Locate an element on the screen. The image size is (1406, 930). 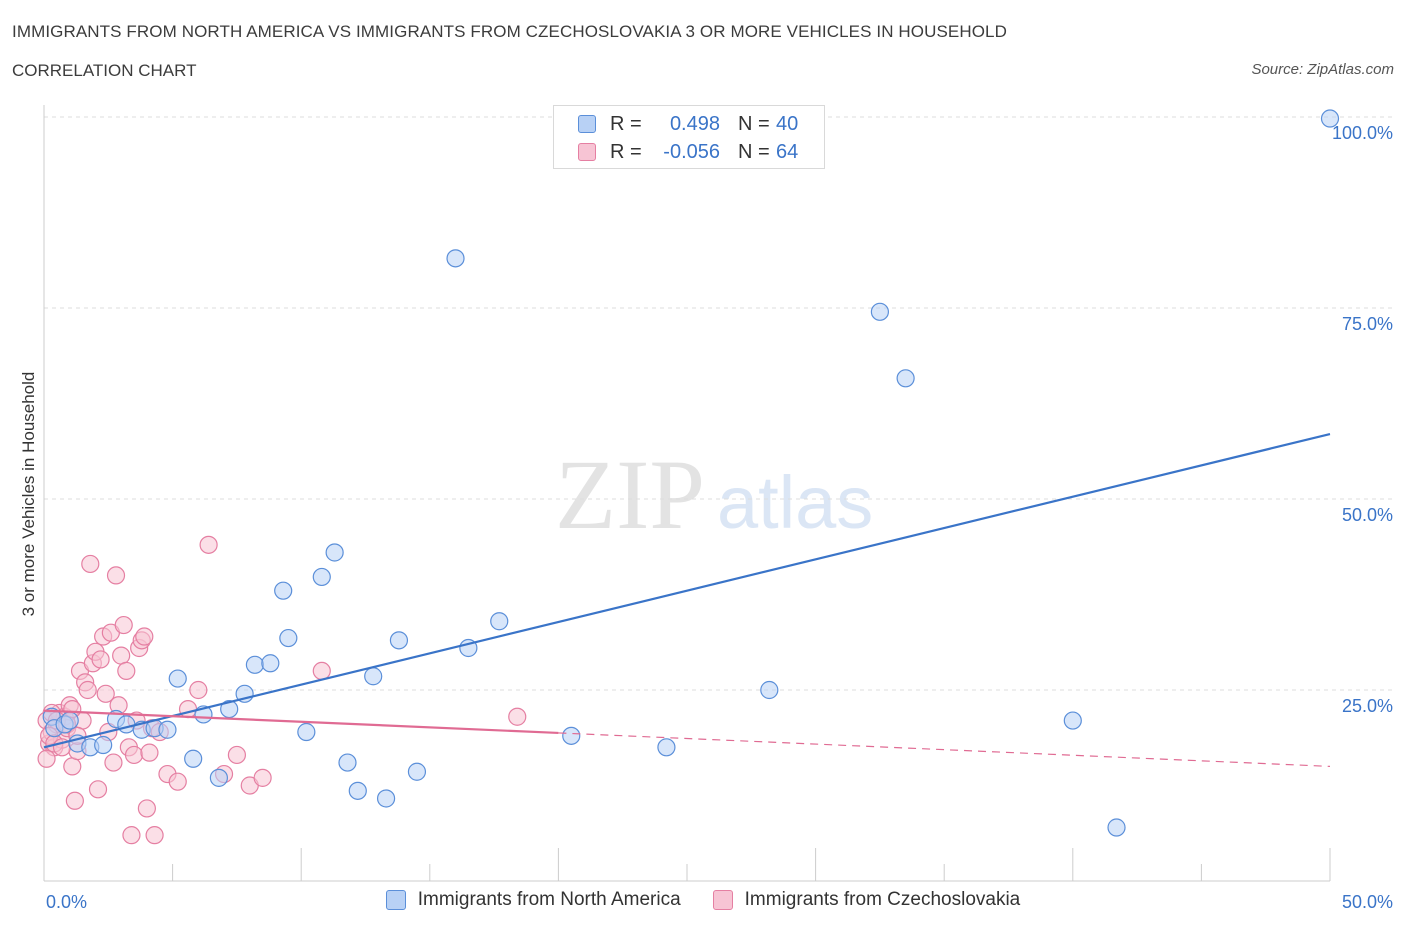
watermark-zip: ZIP is located at coordinates (630, 494).